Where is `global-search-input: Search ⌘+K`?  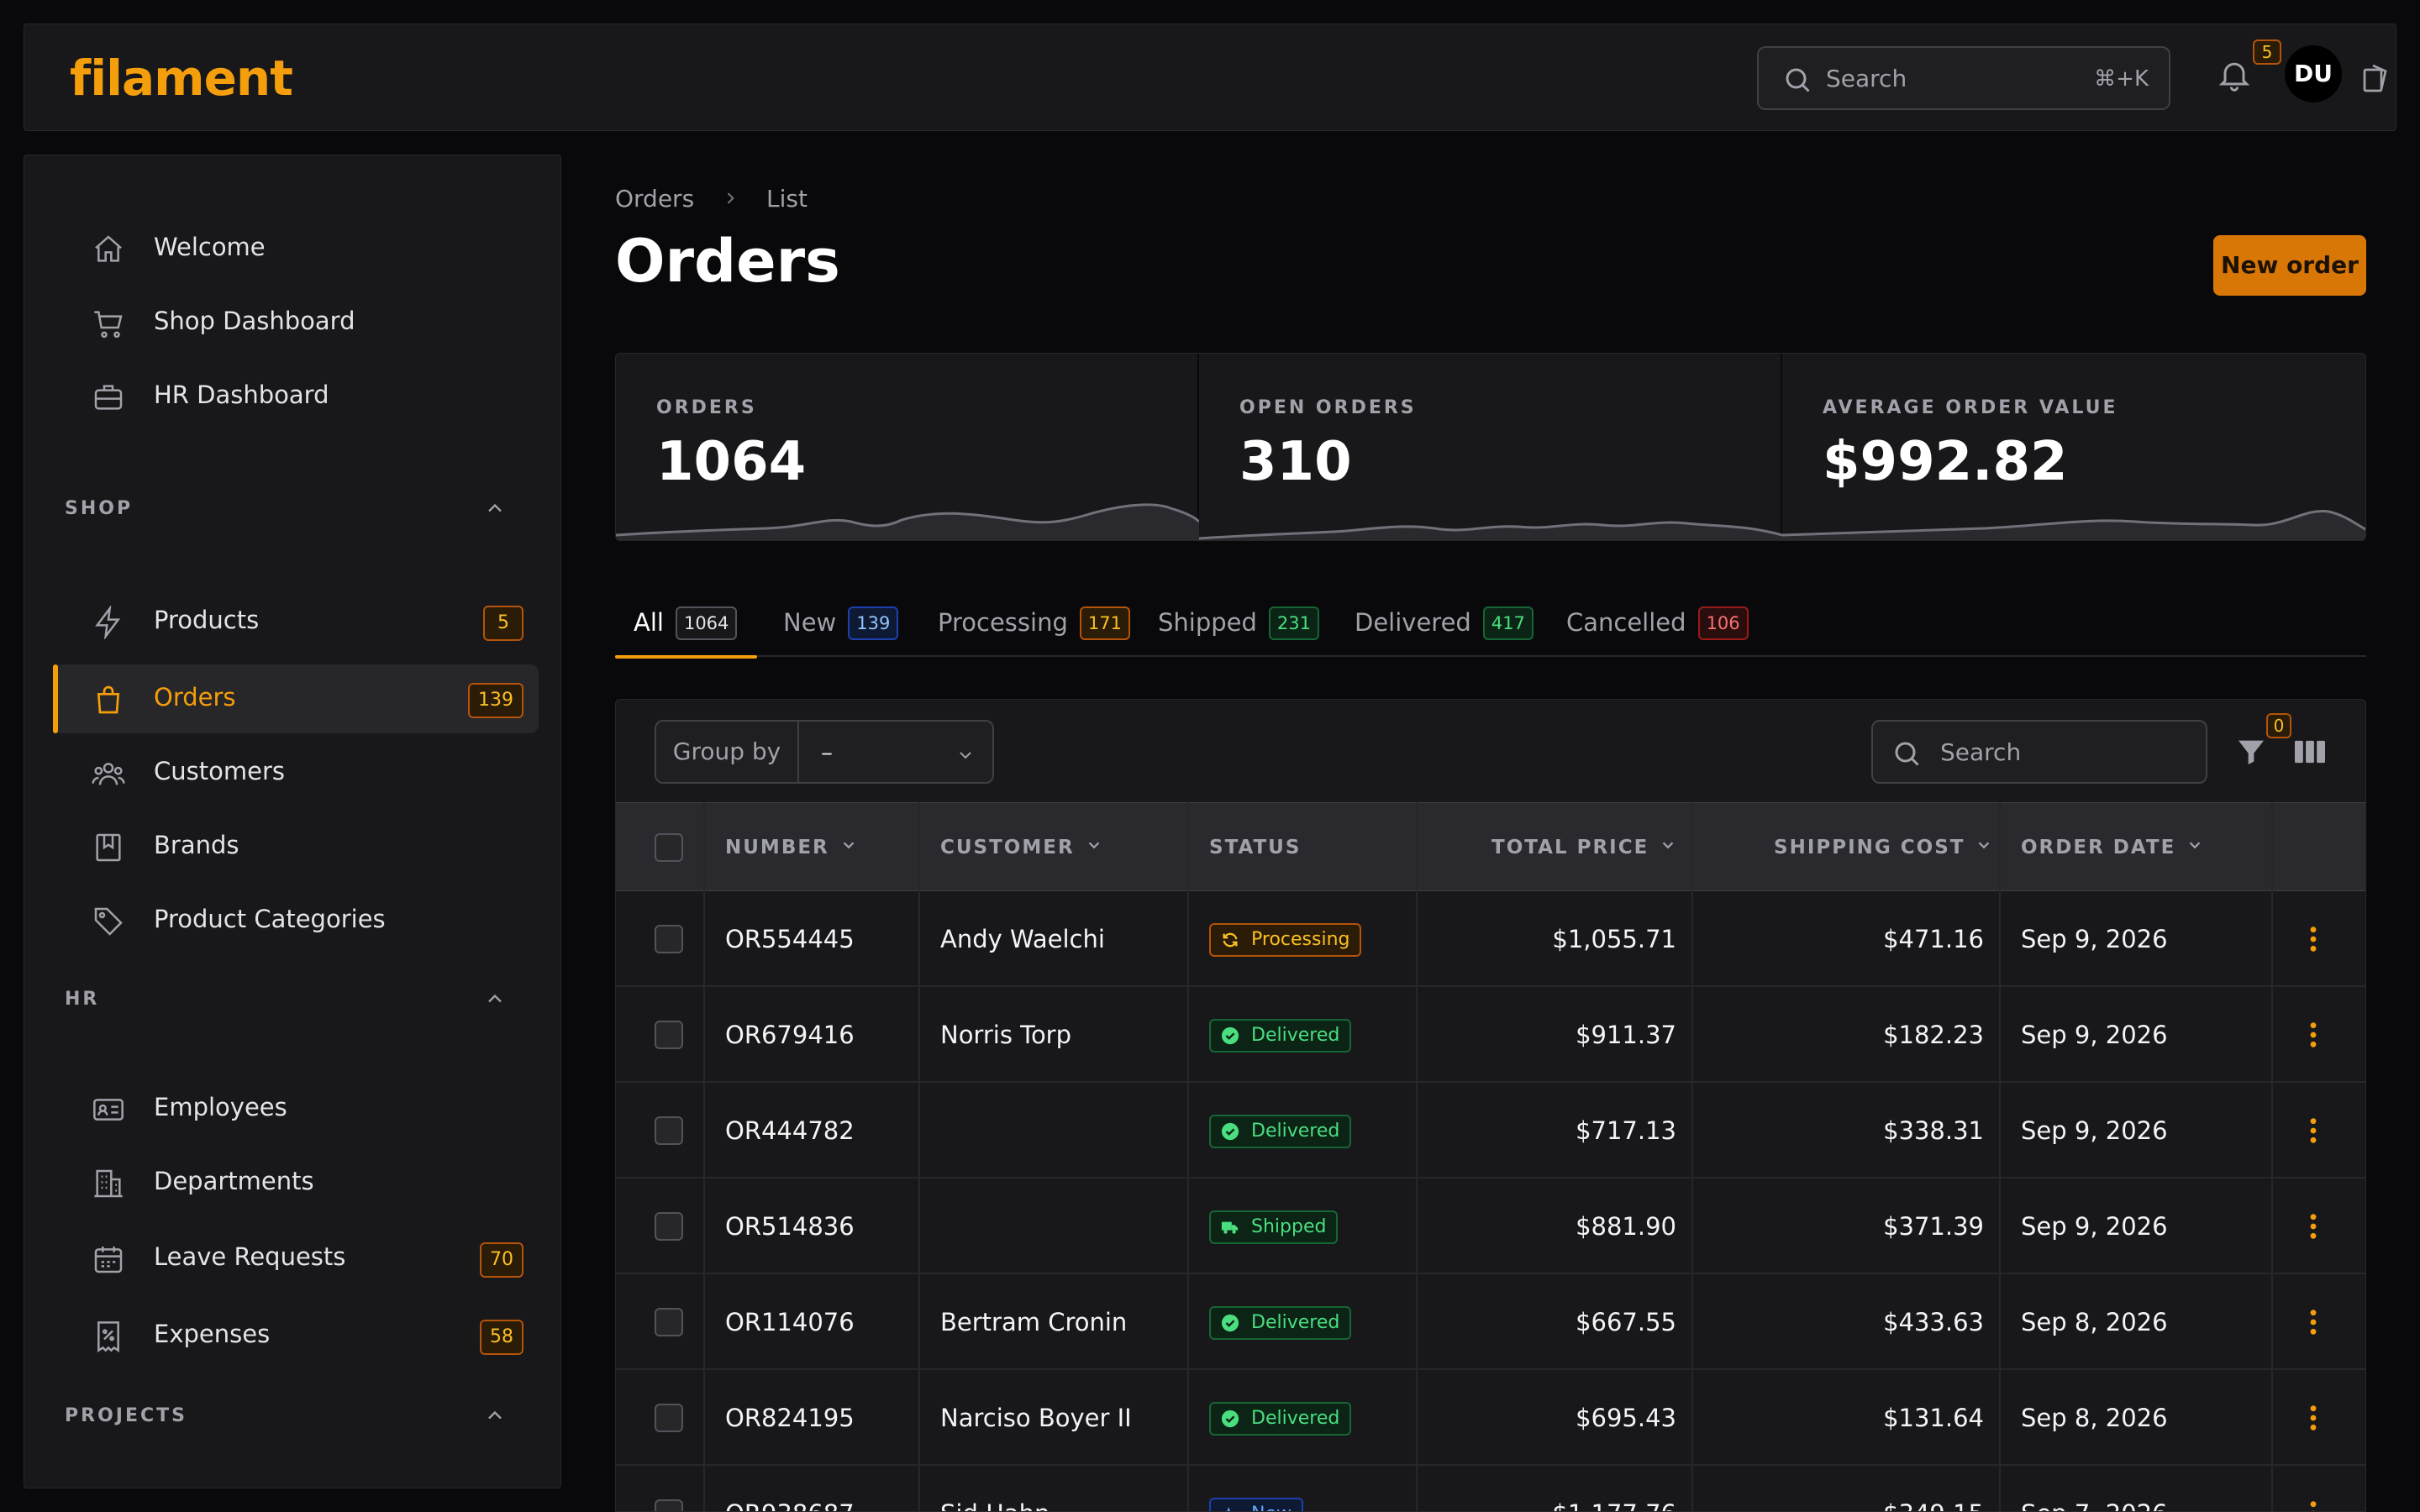 global-search-input: Search ⌘+K is located at coordinates (1964, 78).